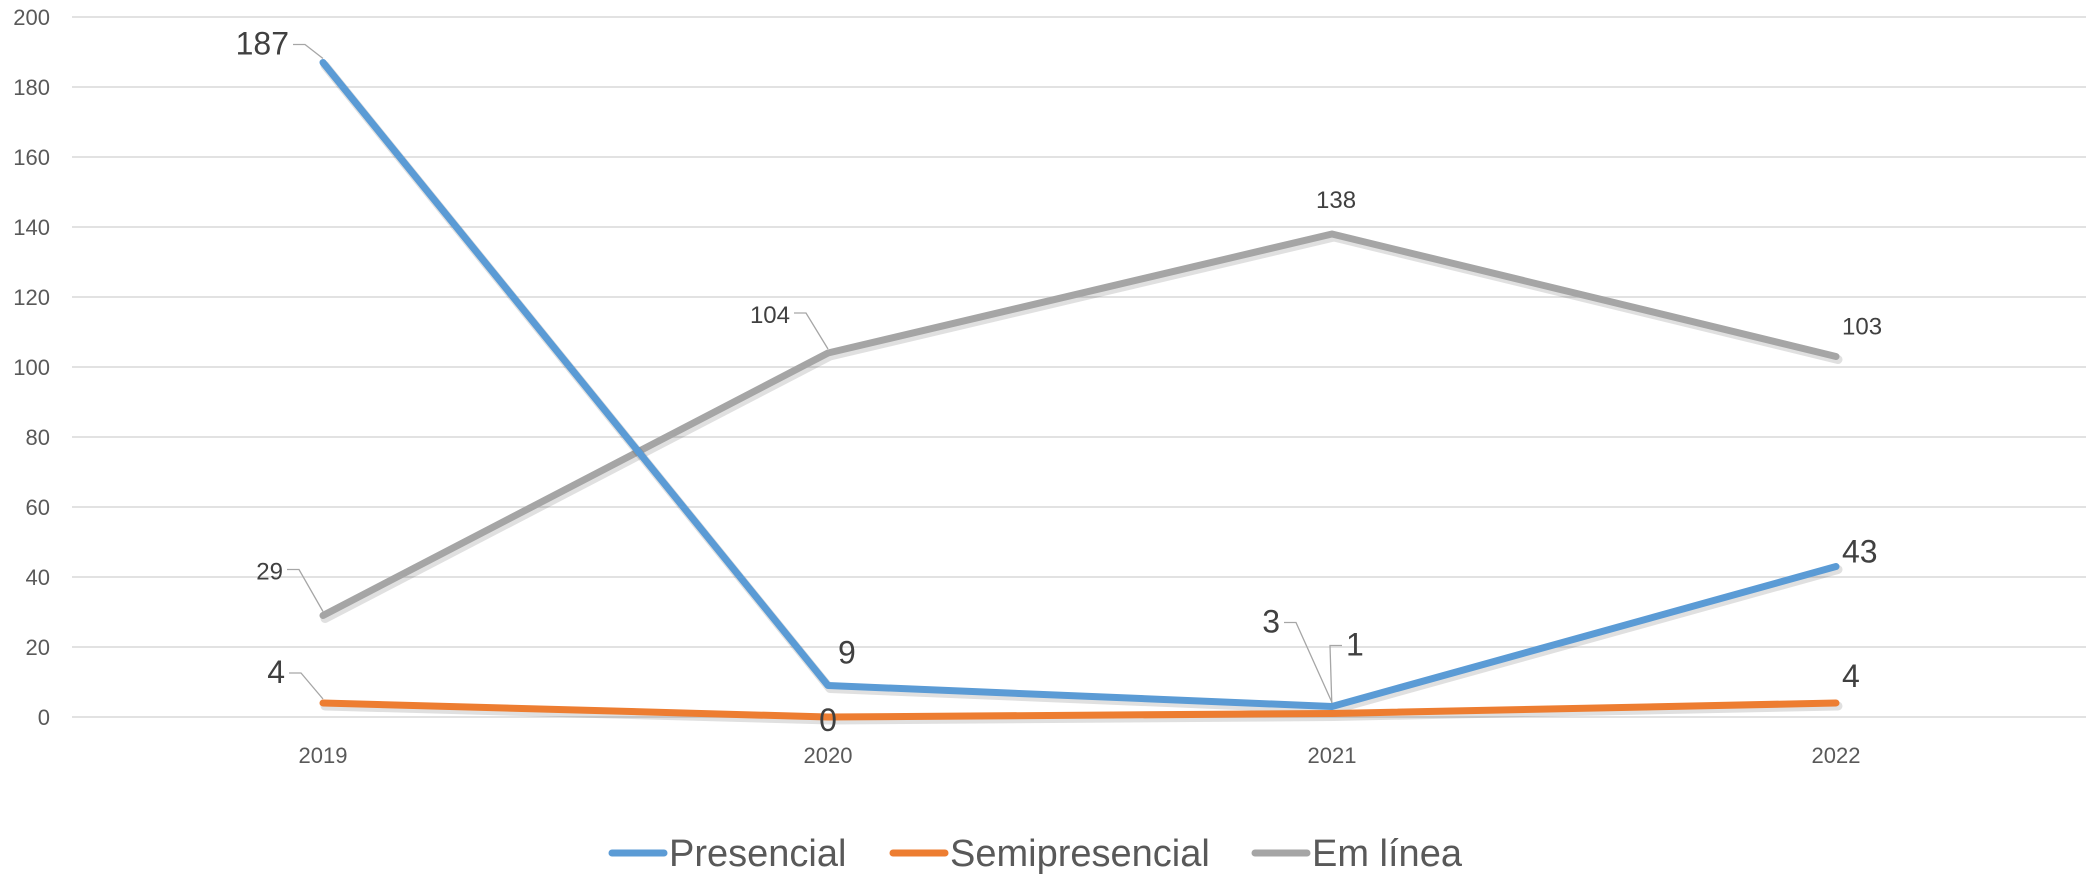 The width and height of the screenshot is (2086, 877). I want to click on y-tick-label: 120, so click(31, 297).